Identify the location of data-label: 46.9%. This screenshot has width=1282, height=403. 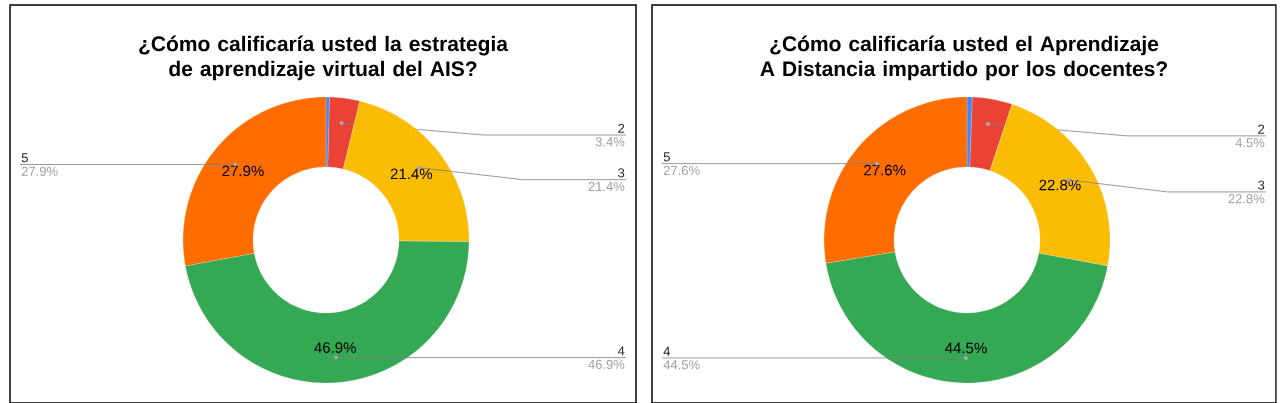
(335, 347).